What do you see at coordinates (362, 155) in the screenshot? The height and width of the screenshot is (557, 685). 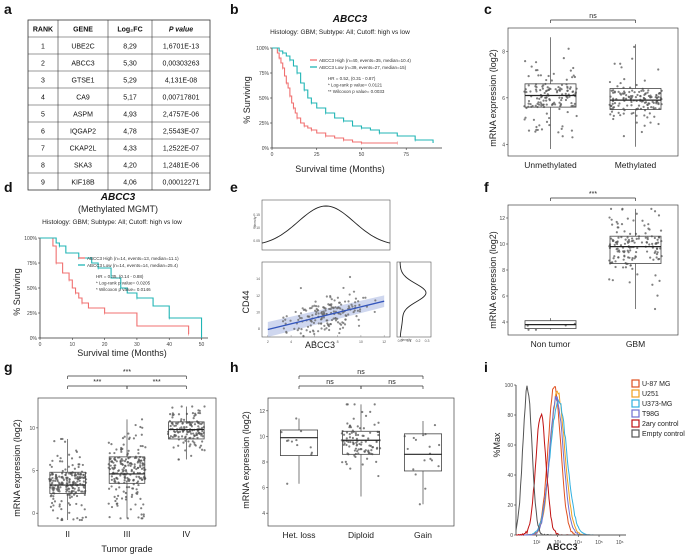 I see `km-xtick-label: 50` at bounding box center [362, 155].